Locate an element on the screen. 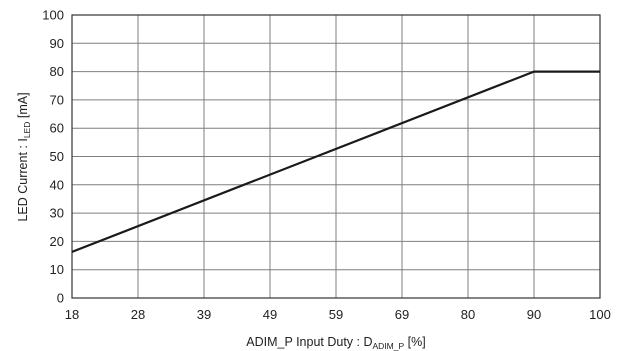  x-tick-label: 100 is located at coordinates (600, 314).